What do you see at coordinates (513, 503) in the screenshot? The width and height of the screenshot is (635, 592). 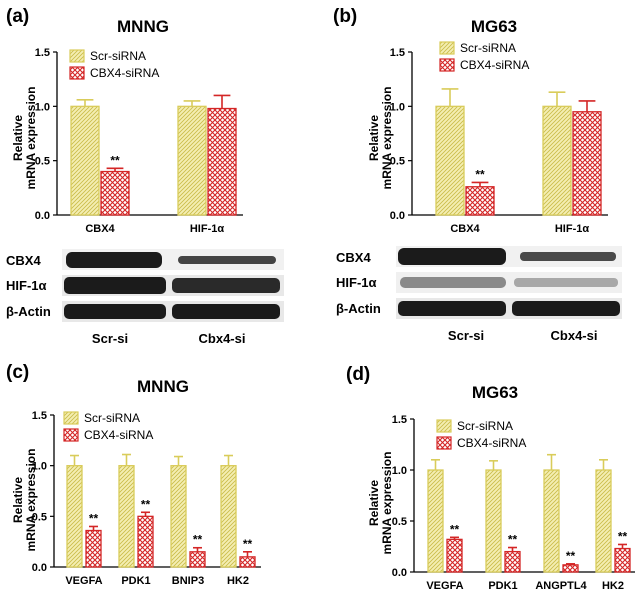 I see `panel-d-bar-chart: 0.0 0.5 1.0 1.5 ** VEGFA ** PDK1 ** ANGPTL4 ** HK2` at bounding box center [513, 503].